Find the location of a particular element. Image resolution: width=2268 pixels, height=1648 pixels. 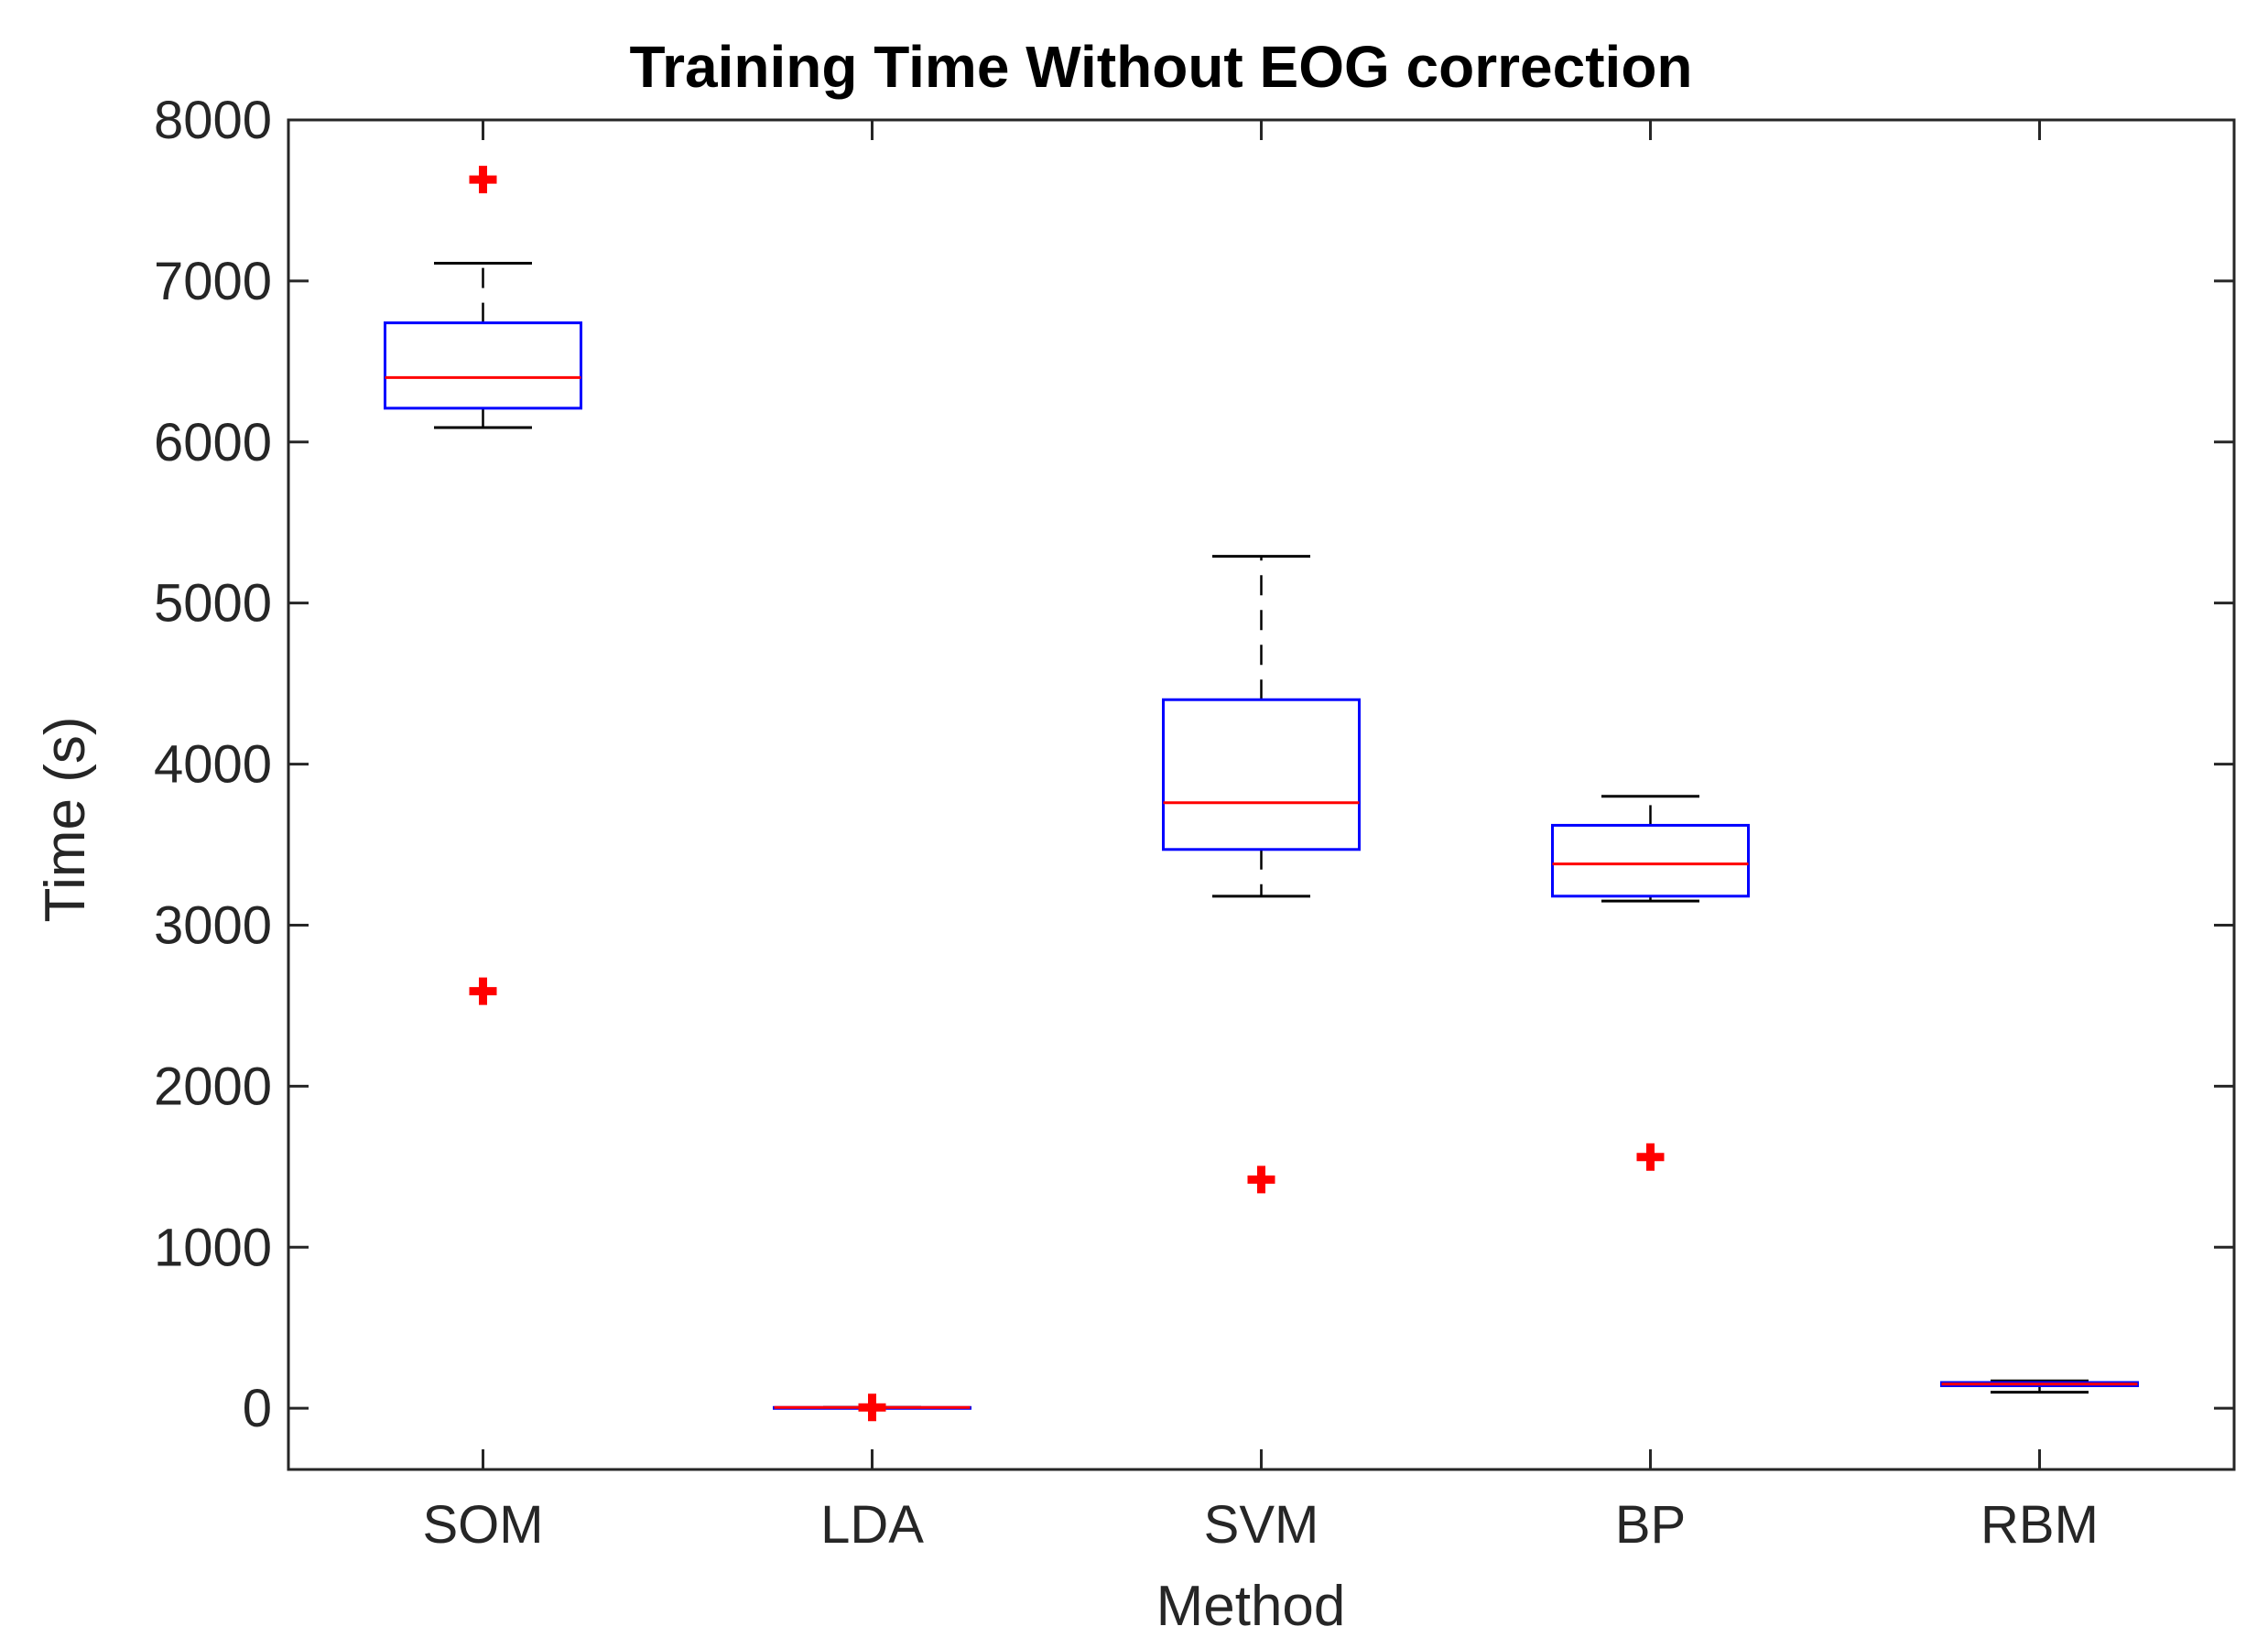

x-tick-label: LDA is located at coordinates (872, 1525).